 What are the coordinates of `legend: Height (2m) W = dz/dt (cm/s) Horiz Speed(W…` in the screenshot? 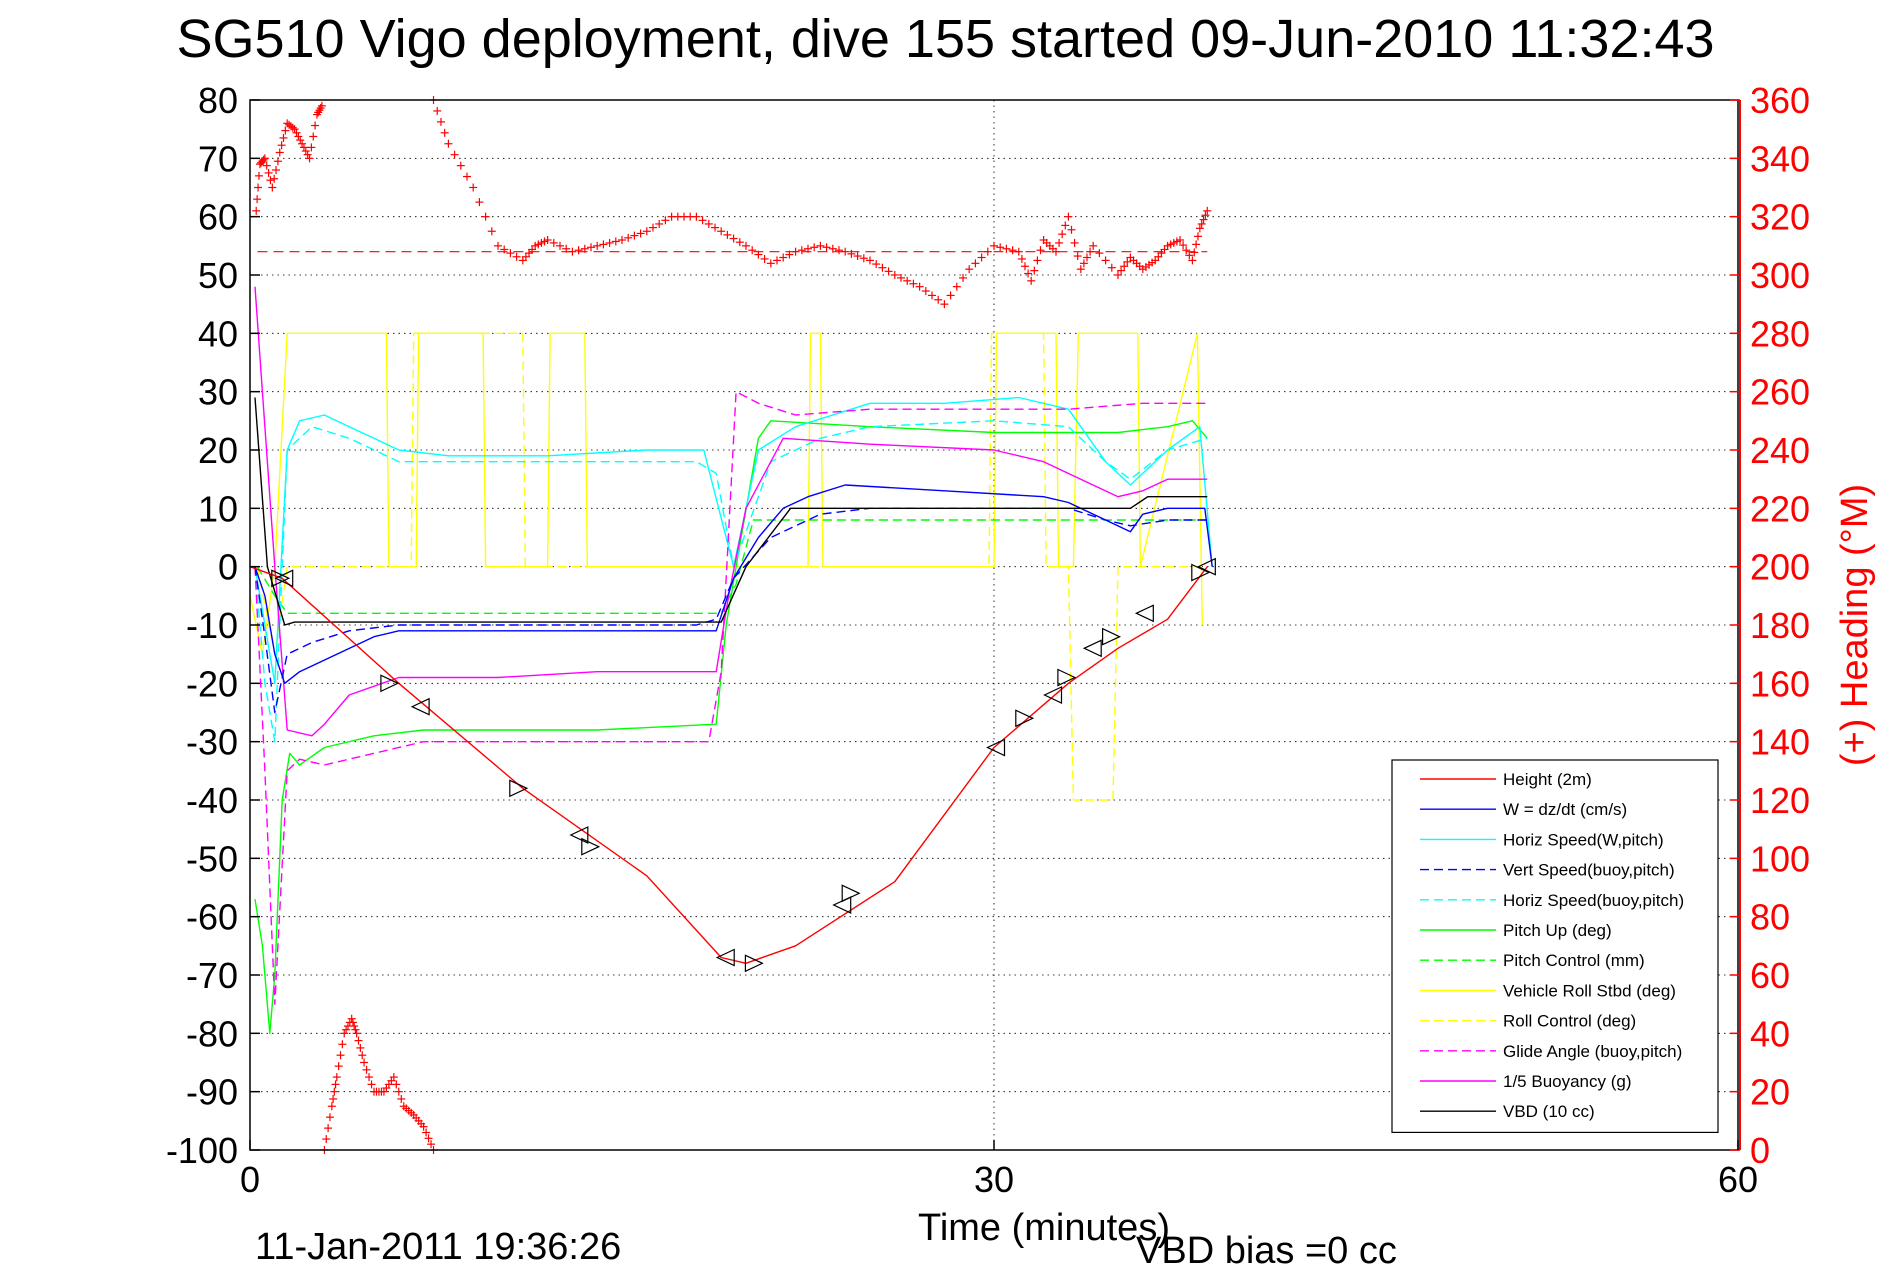 It's located at (1555, 946).